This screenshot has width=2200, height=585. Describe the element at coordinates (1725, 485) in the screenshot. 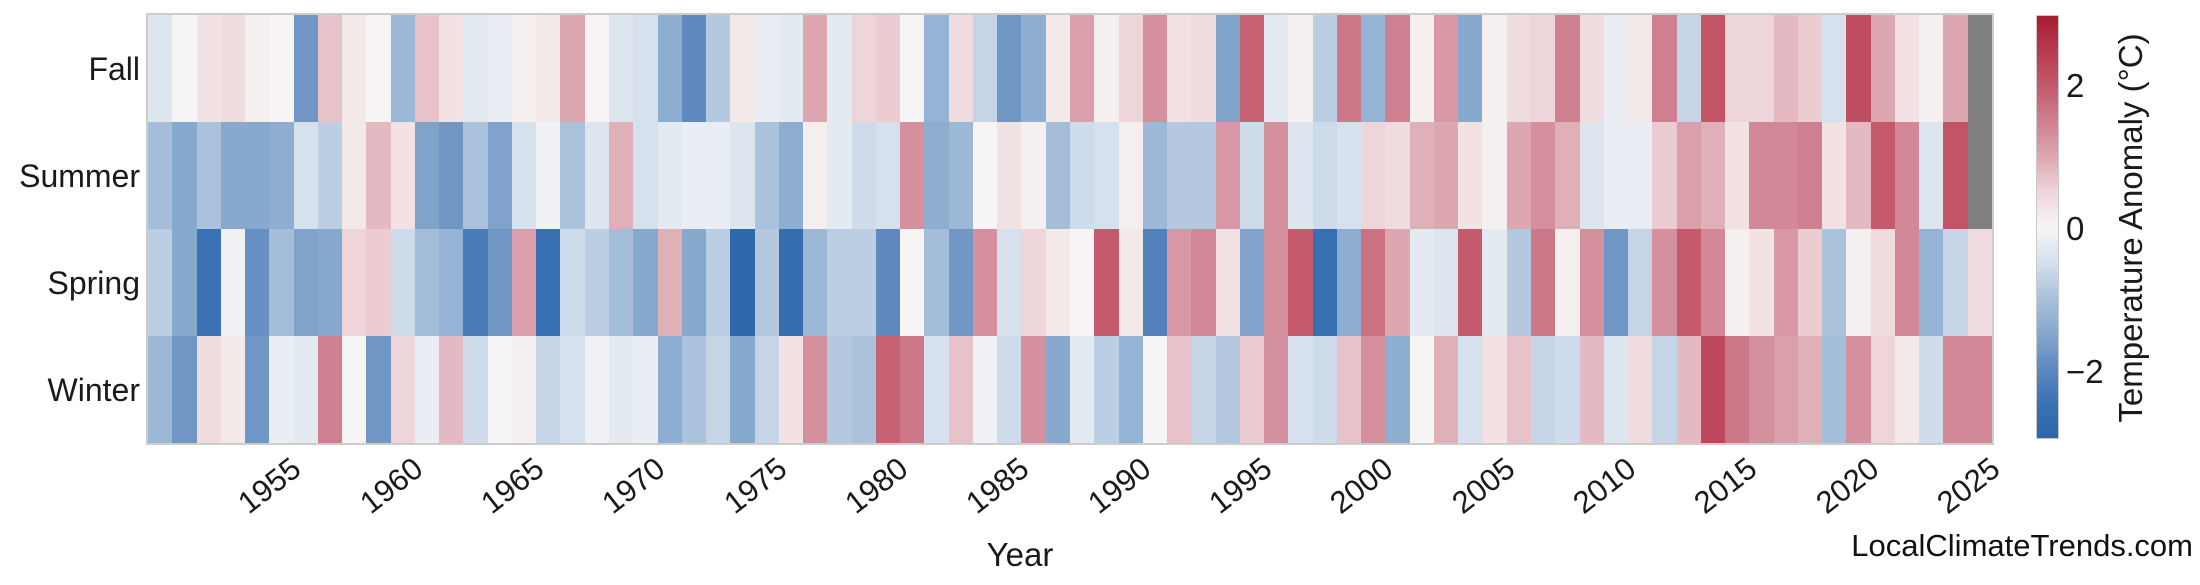

I see `x-tick-label-2015: 2015` at that location.